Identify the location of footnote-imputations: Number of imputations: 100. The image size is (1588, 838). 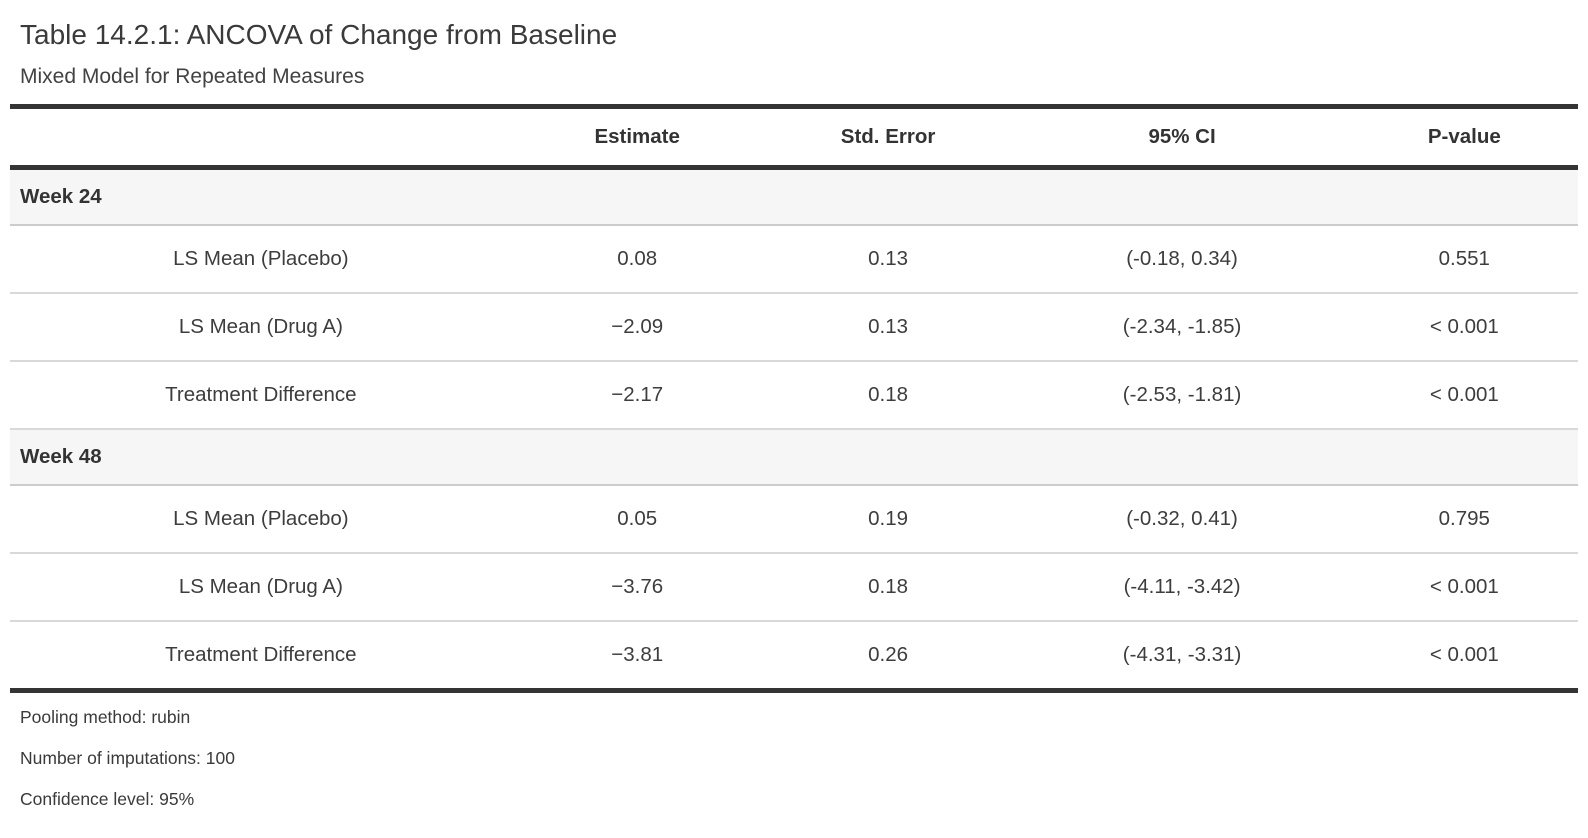
(127, 758).